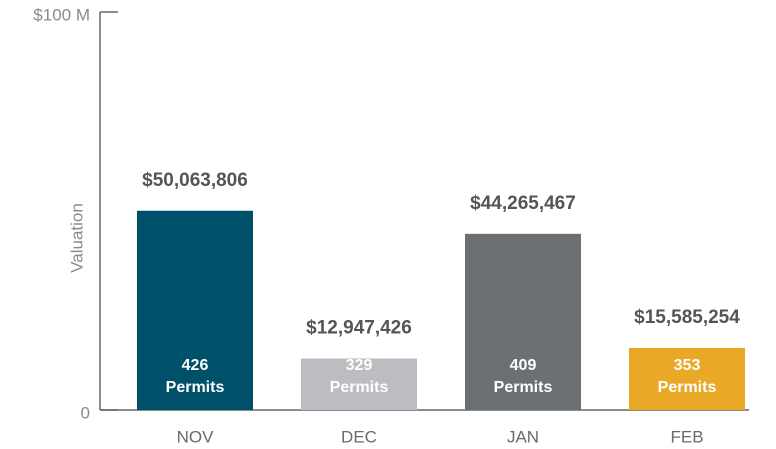 Image resolution: width=776 pixels, height=449 pixels. What do you see at coordinates (196, 436) in the screenshot?
I see `x-tick-label: NOV` at bounding box center [196, 436].